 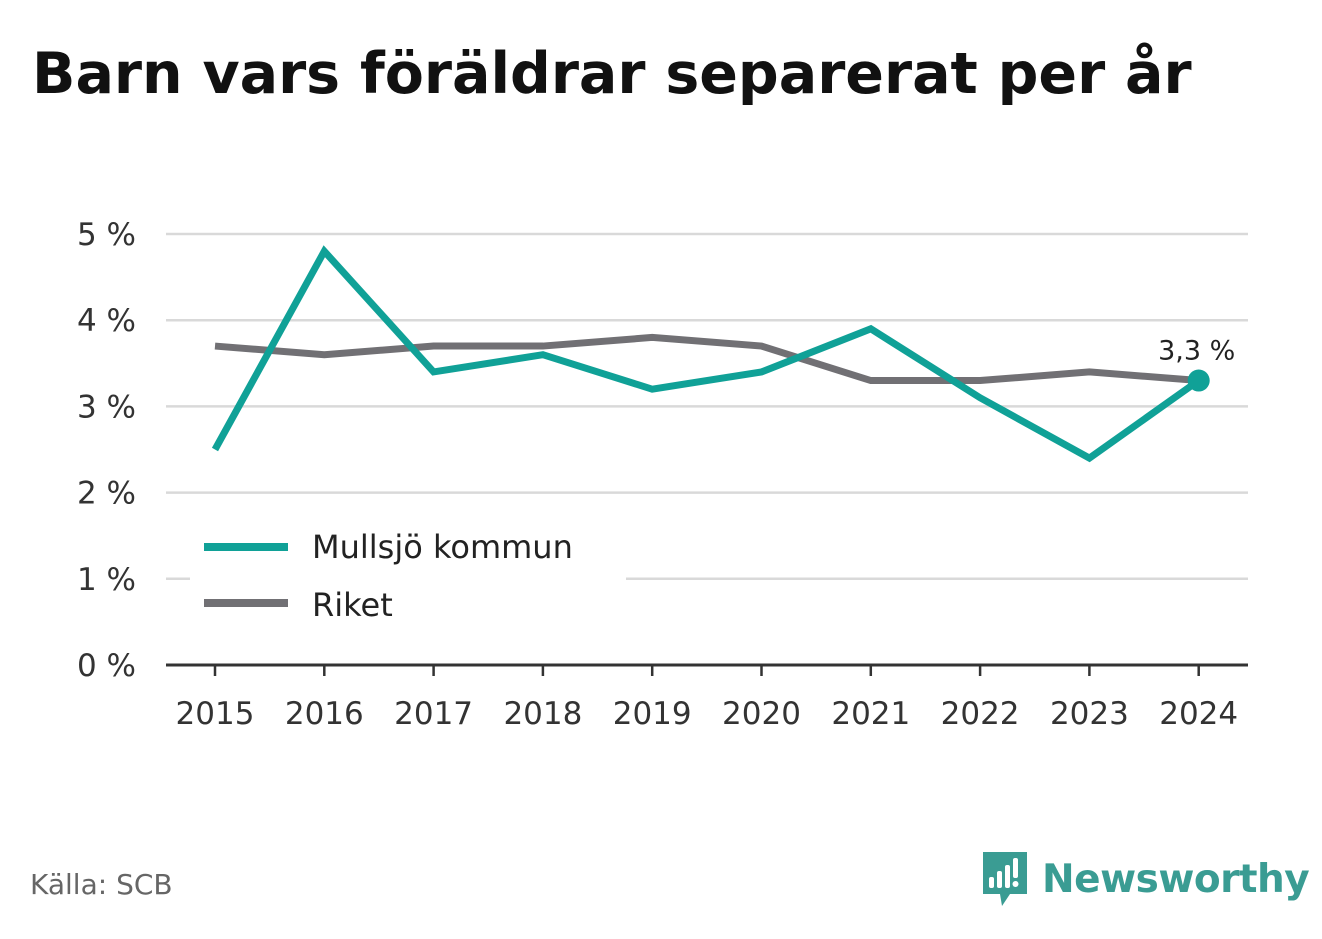 I want to click on x-tick-label: 2015, so click(x=215, y=714).